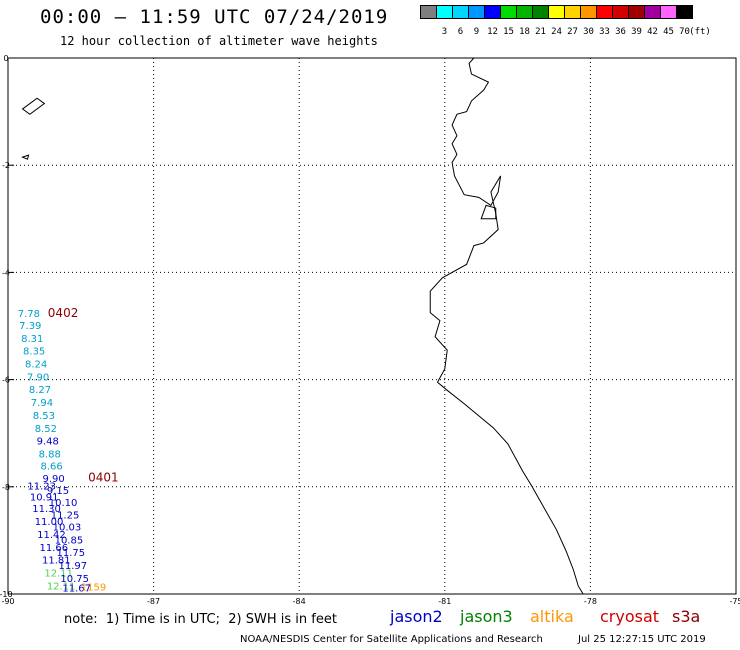  Describe the element at coordinates (488, 212) in the screenshot. I see `puna-island` at that location.